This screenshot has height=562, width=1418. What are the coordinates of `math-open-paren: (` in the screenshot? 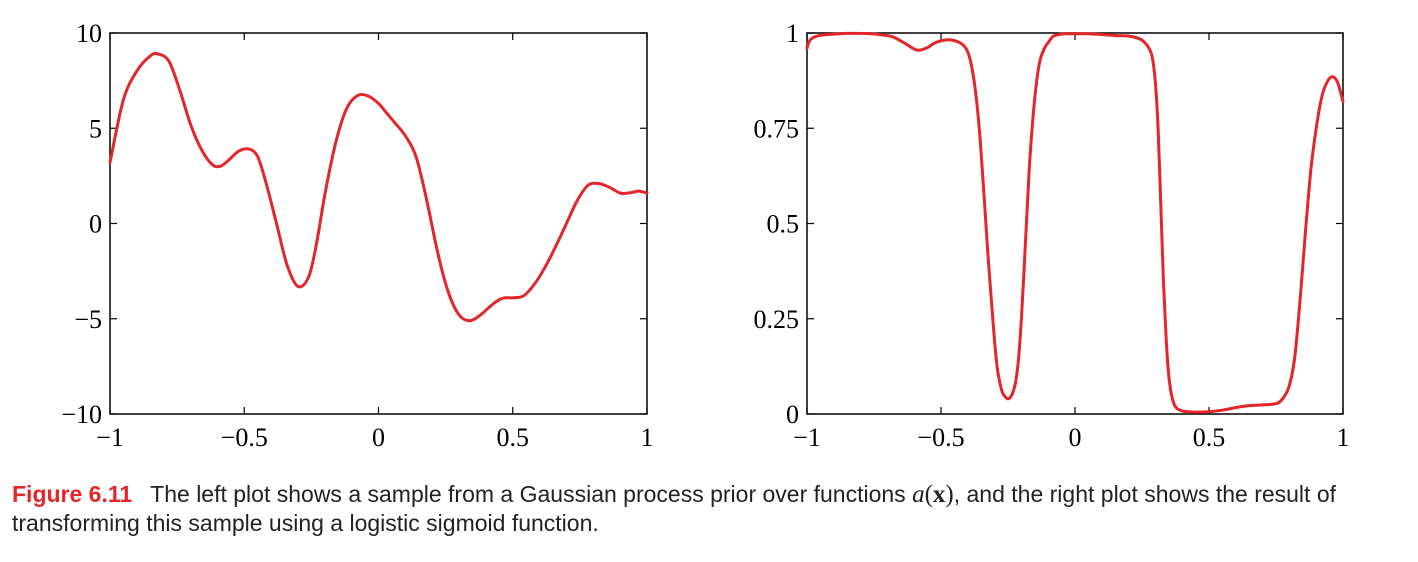 It's located at (928, 494).